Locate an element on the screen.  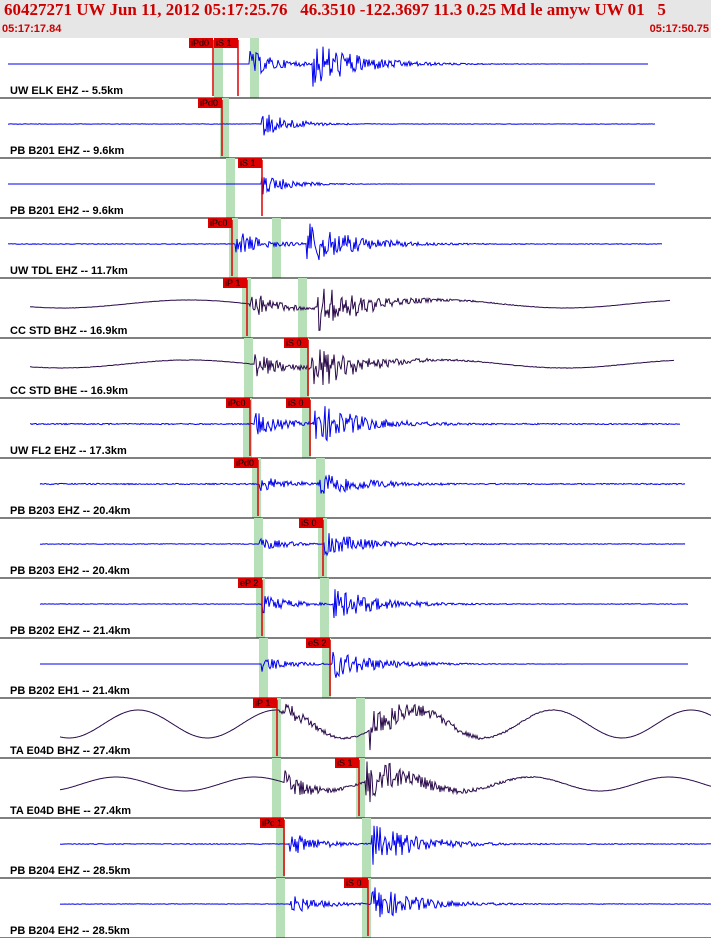
trace-row: iPd0 PB B203 EHZ -- 20.4km is located at coordinates (355, 488).